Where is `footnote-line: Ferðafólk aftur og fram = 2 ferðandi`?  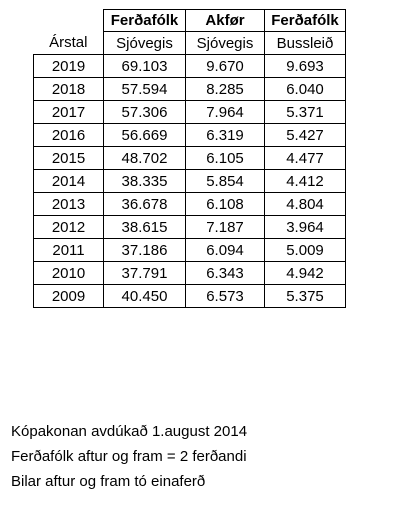 footnote-line: Ferðafólk aftur og fram = 2 ferðandi is located at coordinates (129, 456).